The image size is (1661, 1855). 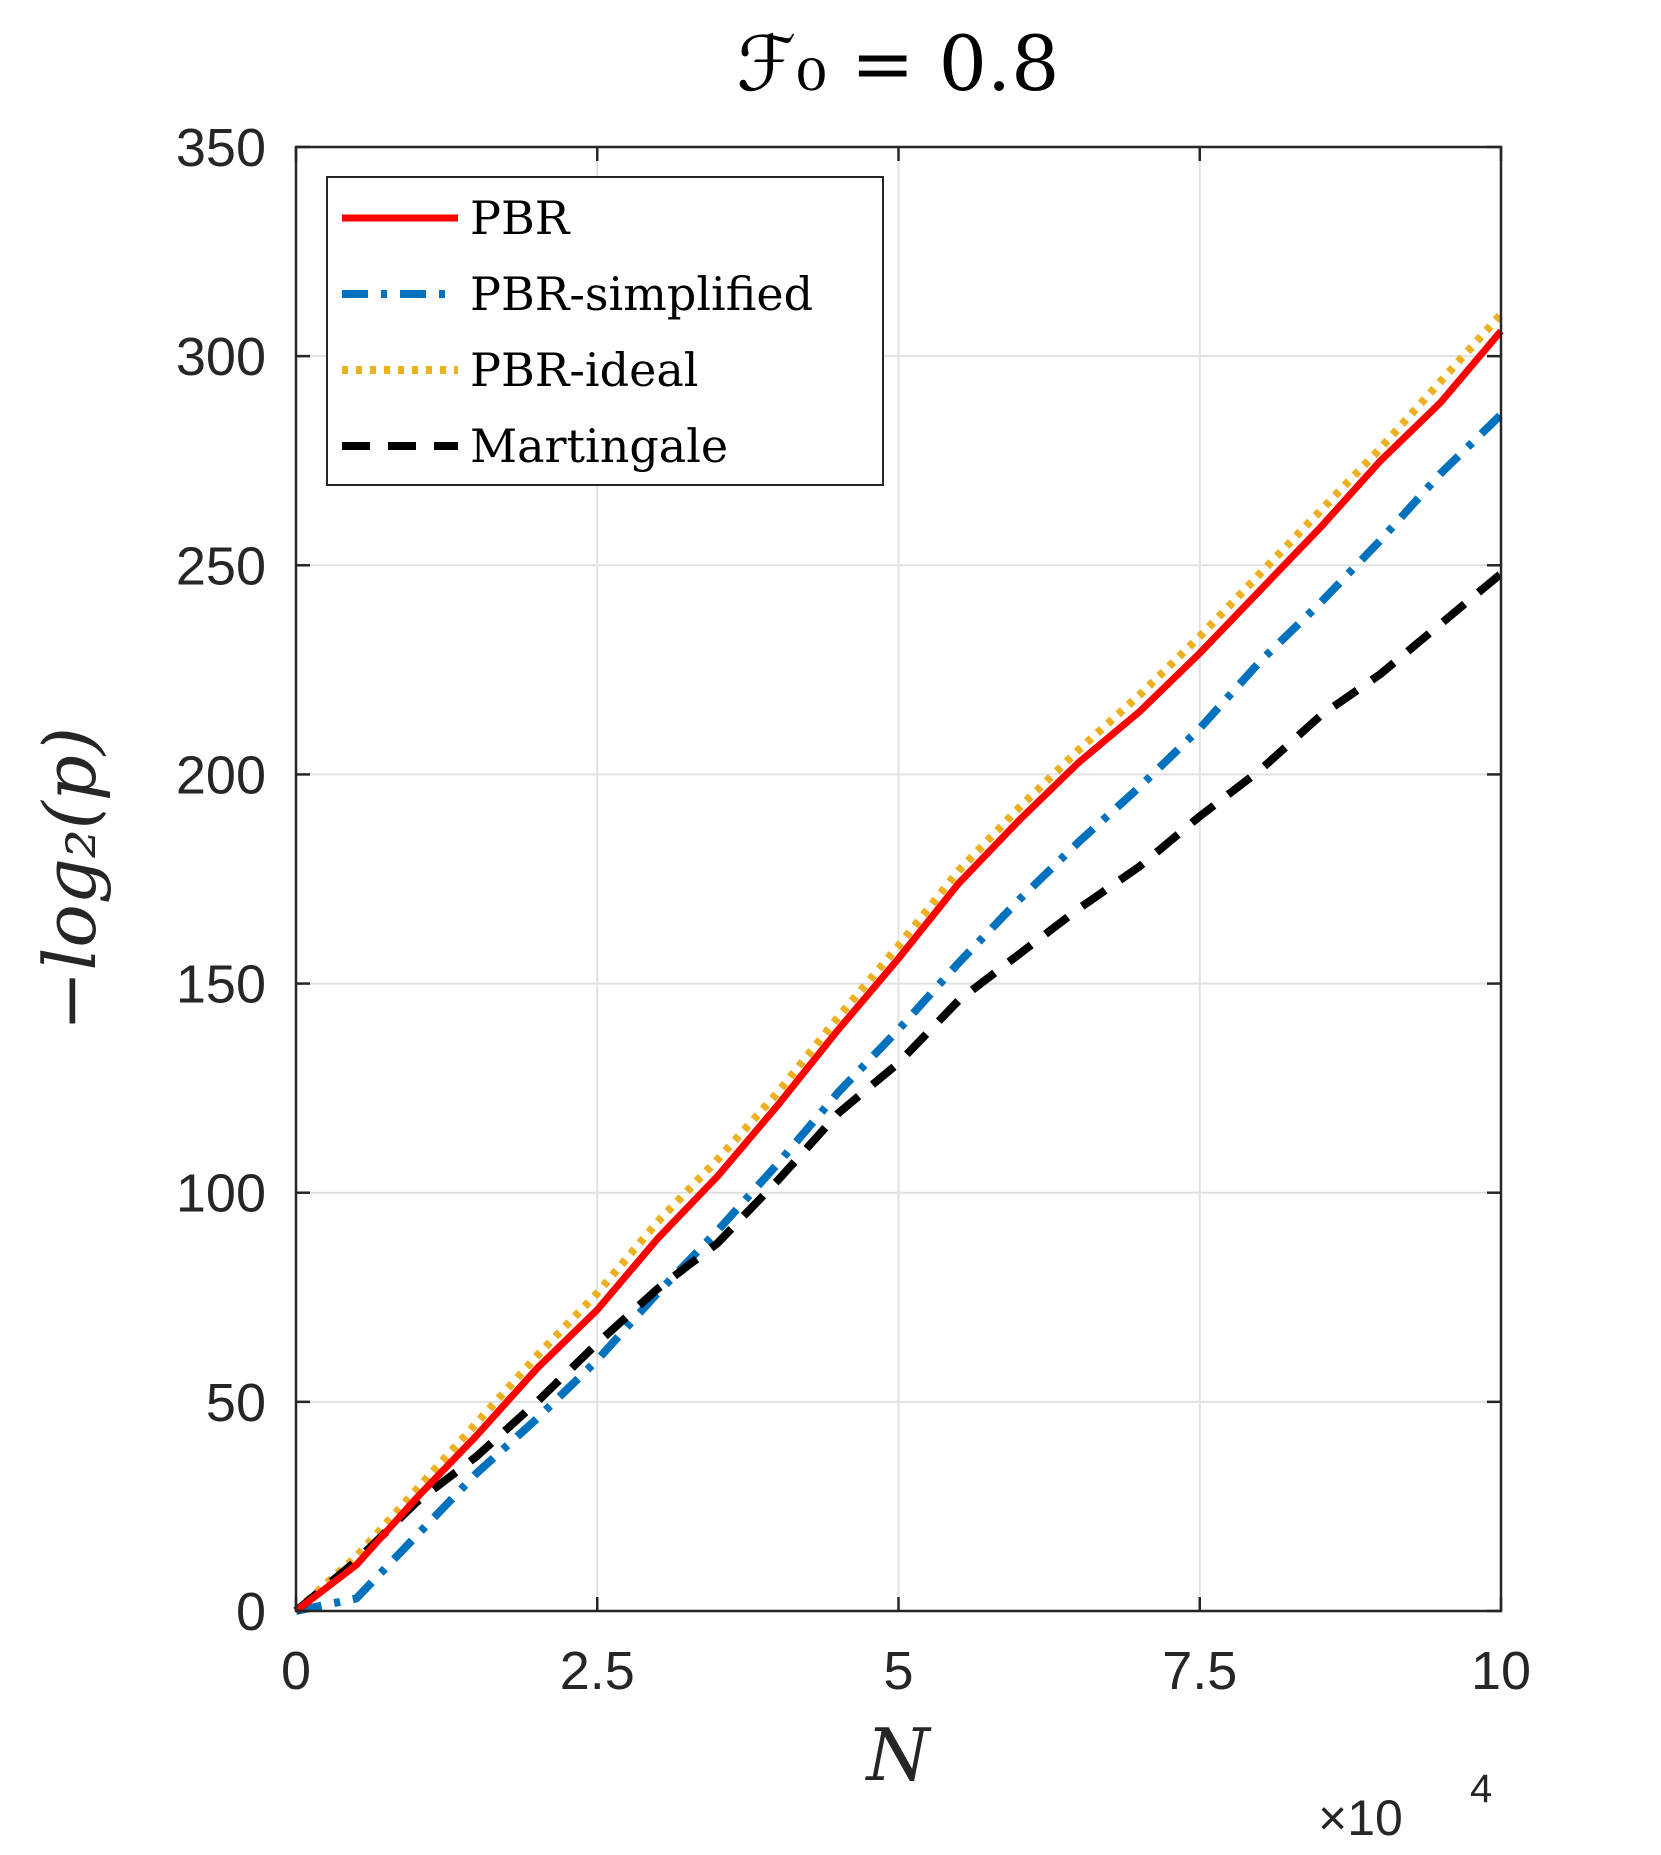 I want to click on chart-title: ℱ₀ = 0.8, so click(x=897, y=63).